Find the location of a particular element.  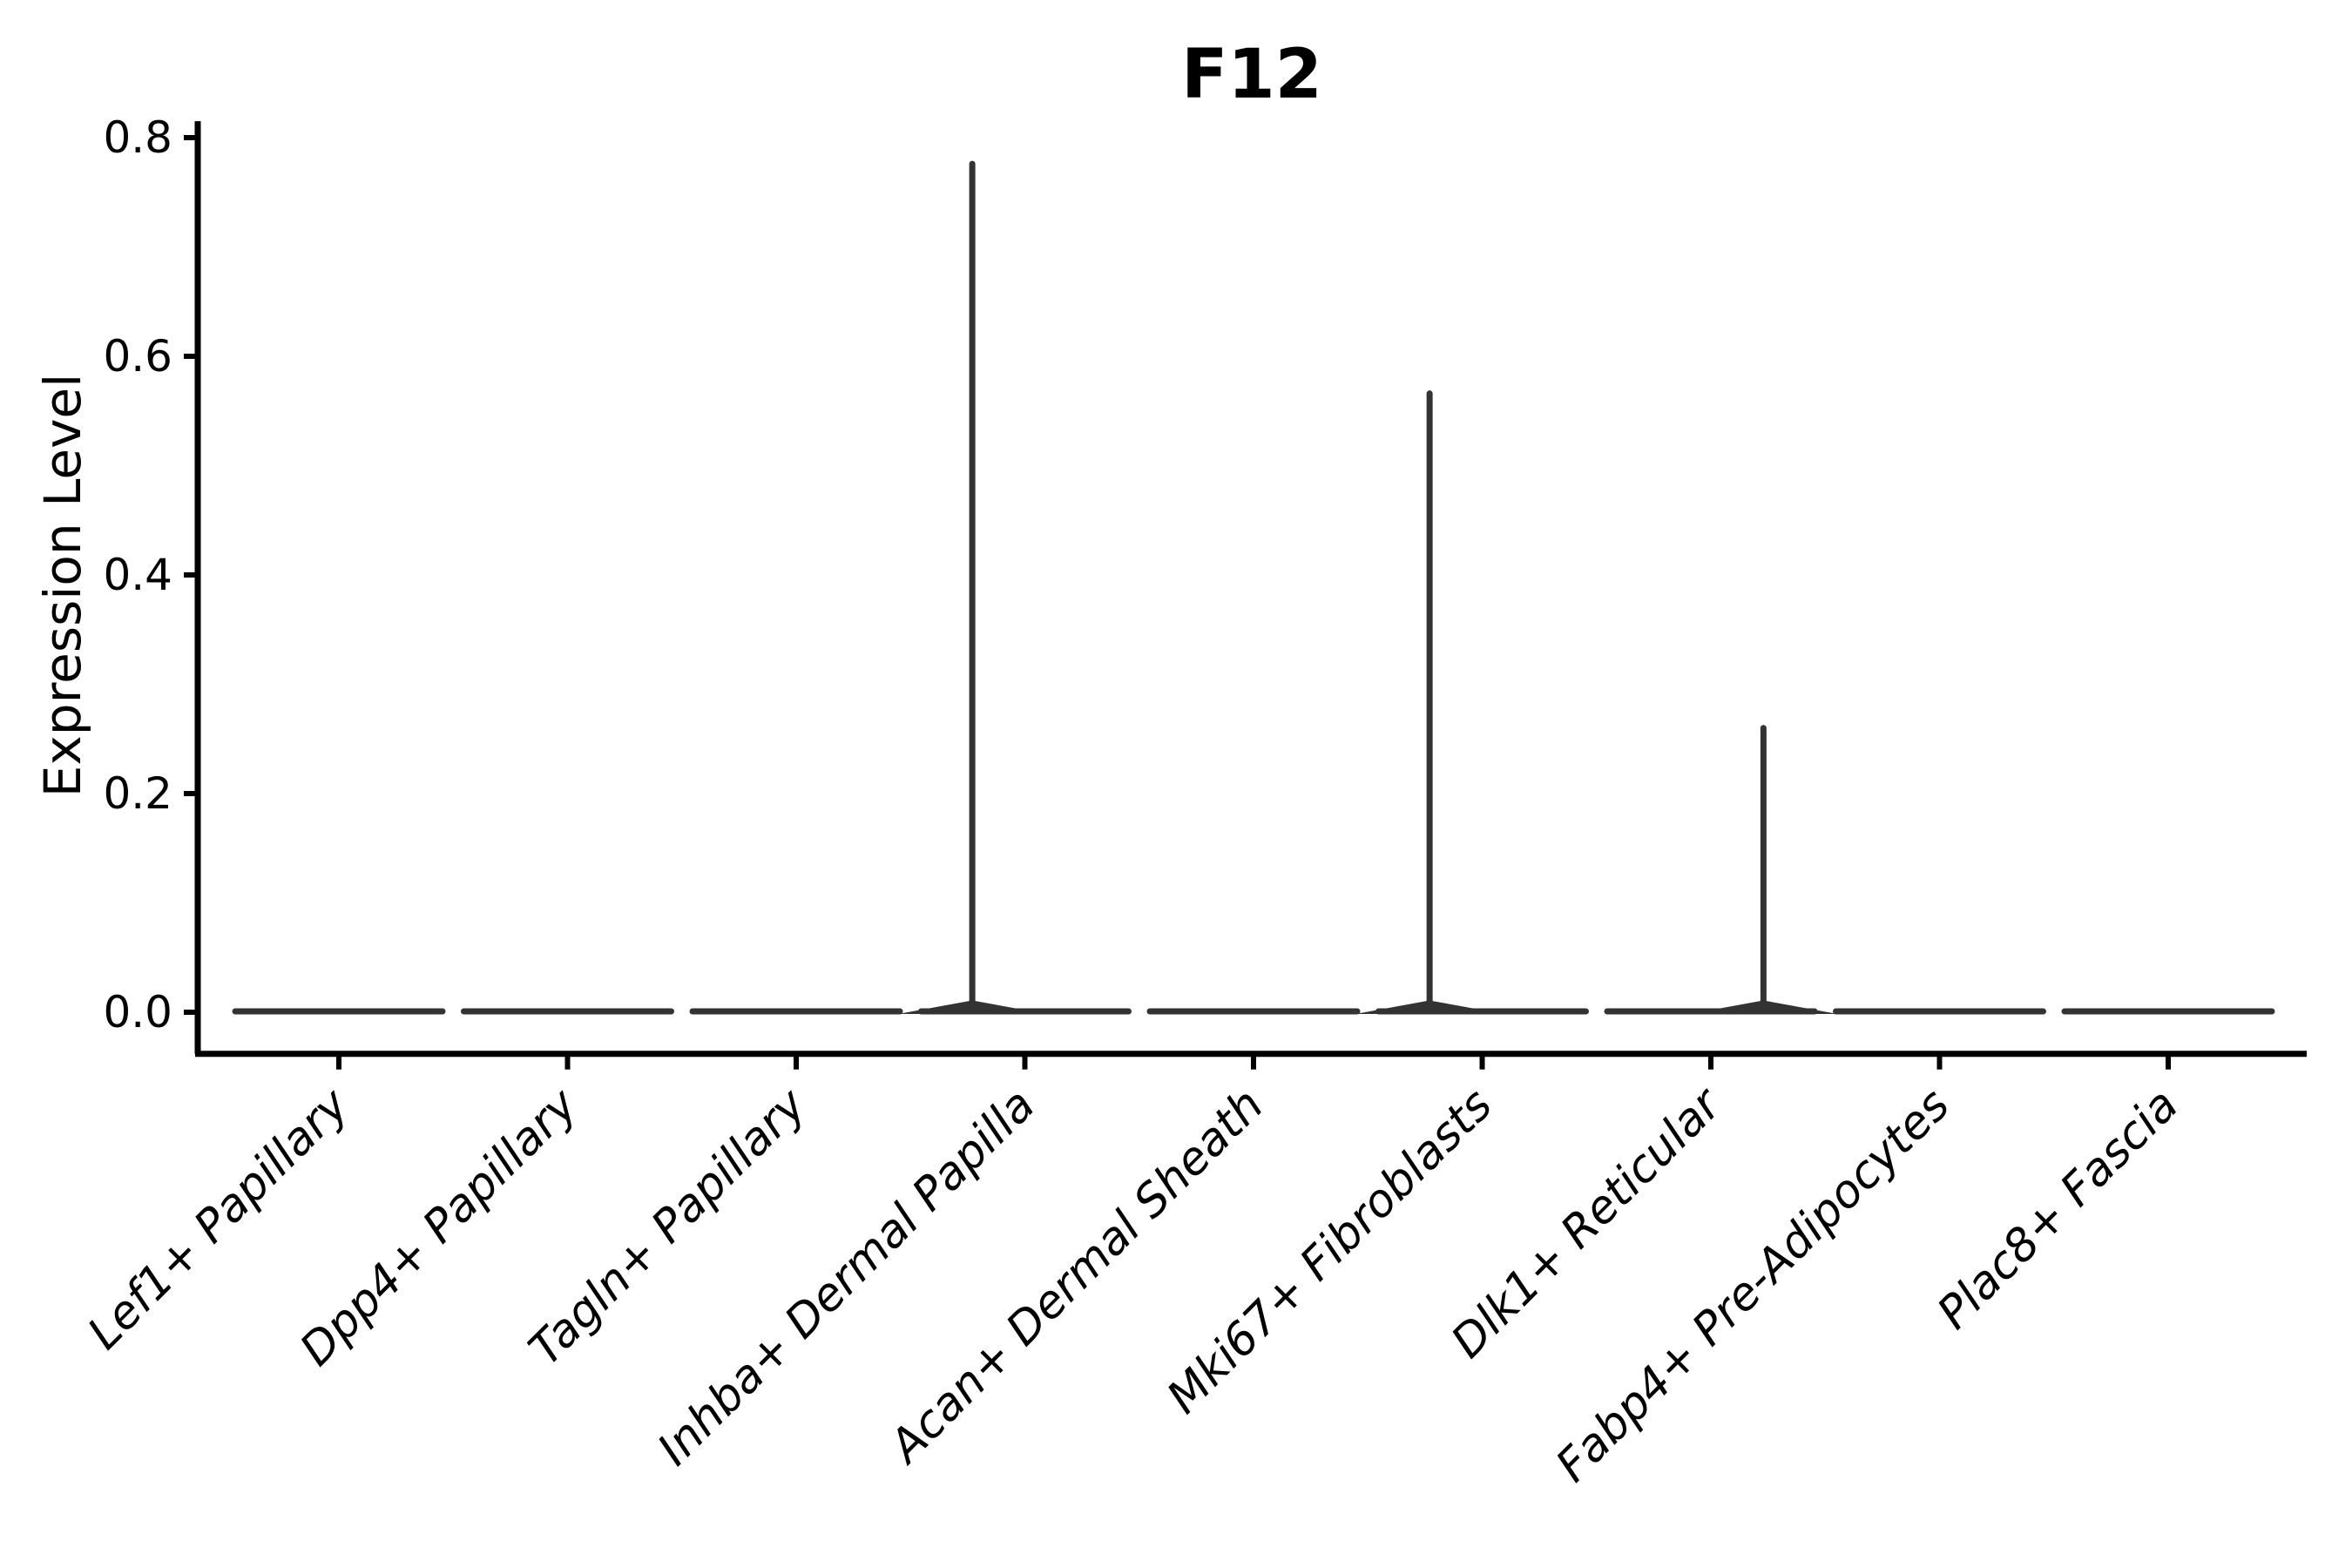

y-tick-label: 0.4 is located at coordinates (137, 575).